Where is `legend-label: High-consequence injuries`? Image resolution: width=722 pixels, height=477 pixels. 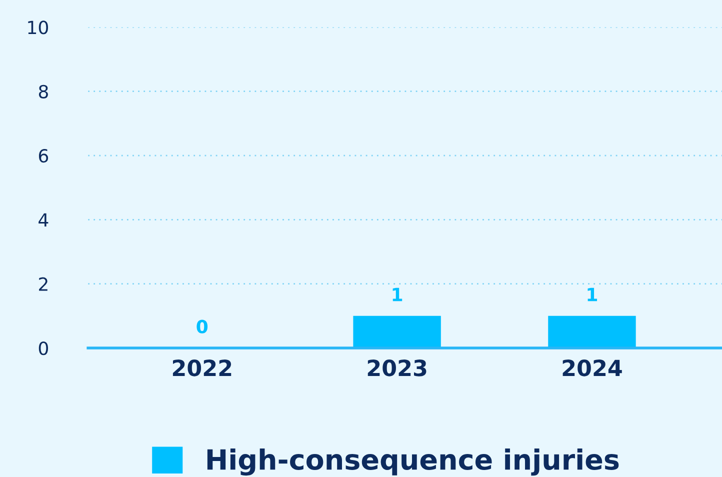
legend-label: High-consequence injuries is located at coordinates (413, 462).